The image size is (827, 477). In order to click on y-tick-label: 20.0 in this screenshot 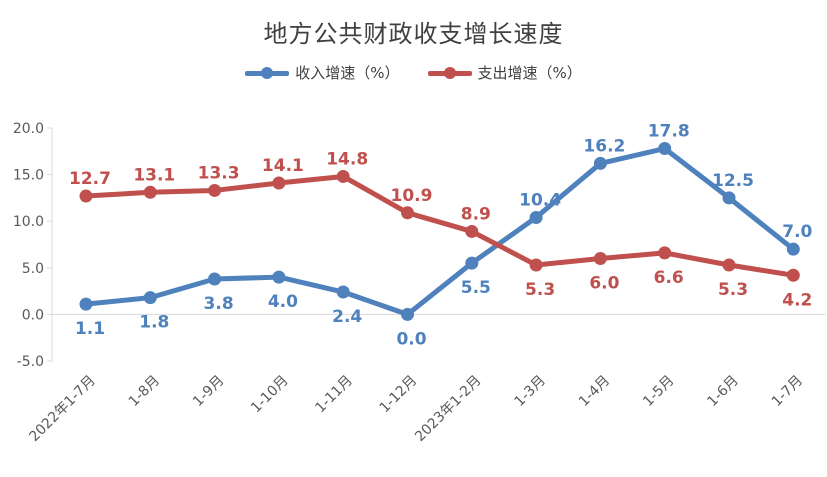, I will do `click(28, 129)`.